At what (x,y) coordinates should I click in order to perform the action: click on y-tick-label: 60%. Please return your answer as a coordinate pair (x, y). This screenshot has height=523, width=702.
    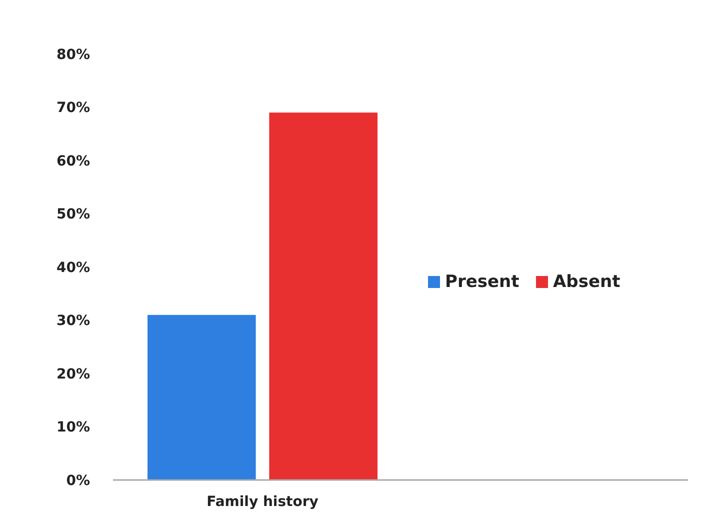
    Looking at the image, I should click on (73, 161).